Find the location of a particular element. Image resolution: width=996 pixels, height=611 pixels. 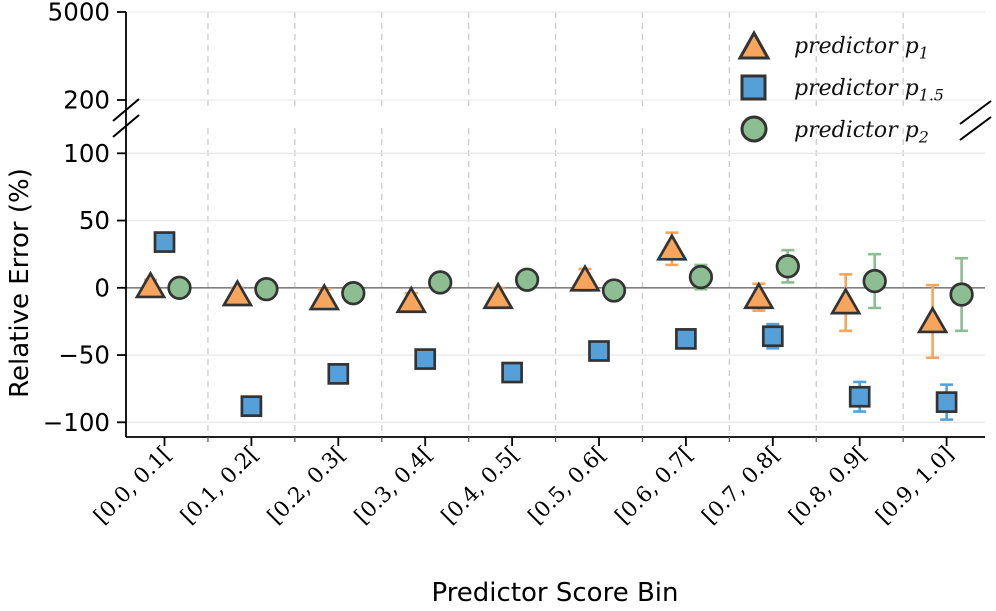

legend-item-p2: predictor p2 is located at coordinates (840, 130).